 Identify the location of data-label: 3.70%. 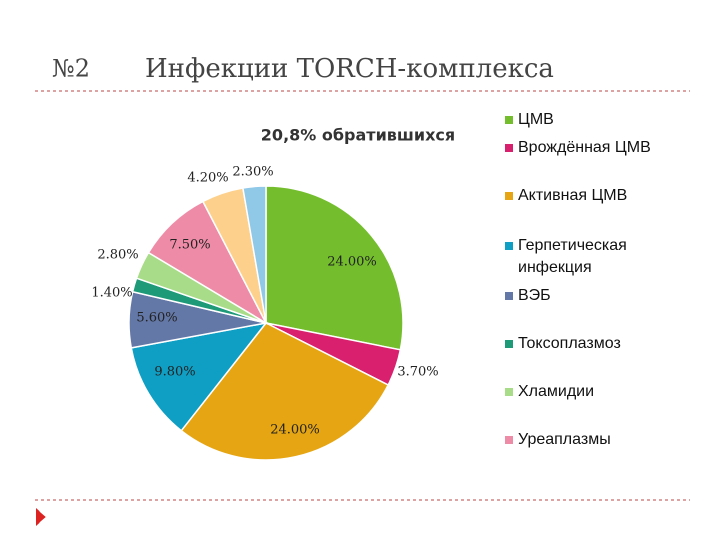
(417, 372).